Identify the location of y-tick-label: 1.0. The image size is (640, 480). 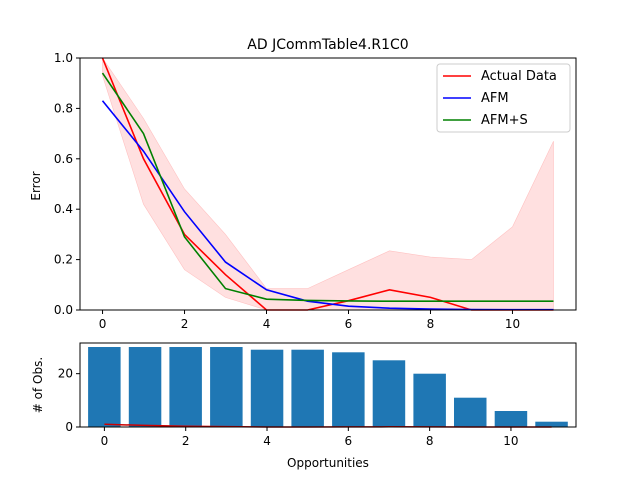
(63, 58).